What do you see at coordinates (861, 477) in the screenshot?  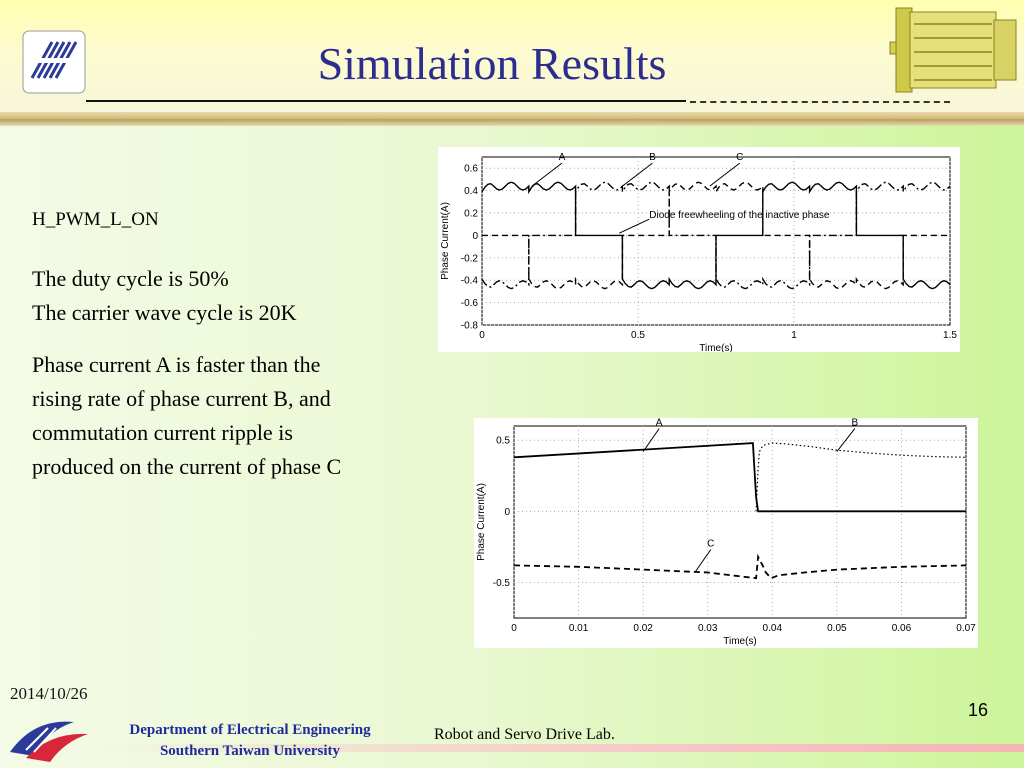 I see `series-line-b` at bounding box center [861, 477].